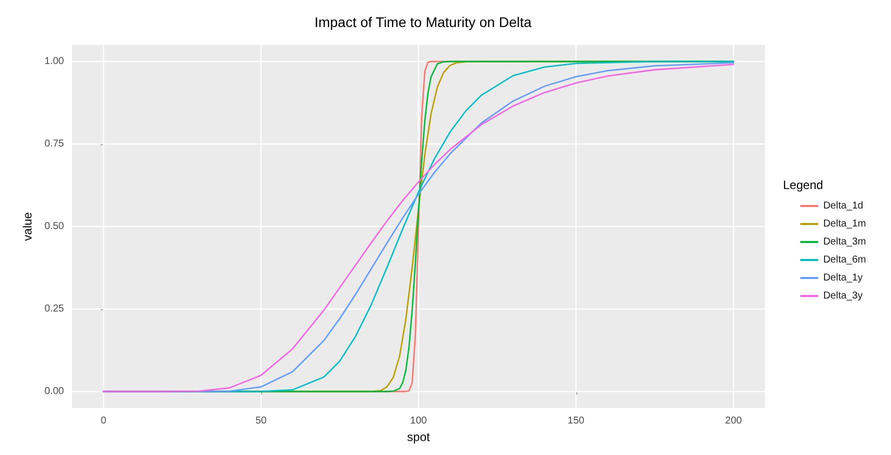 The width and height of the screenshot is (891, 455). Describe the element at coordinates (54, 226) in the screenshot. I see `y-tick-label: 0.50` at that location.